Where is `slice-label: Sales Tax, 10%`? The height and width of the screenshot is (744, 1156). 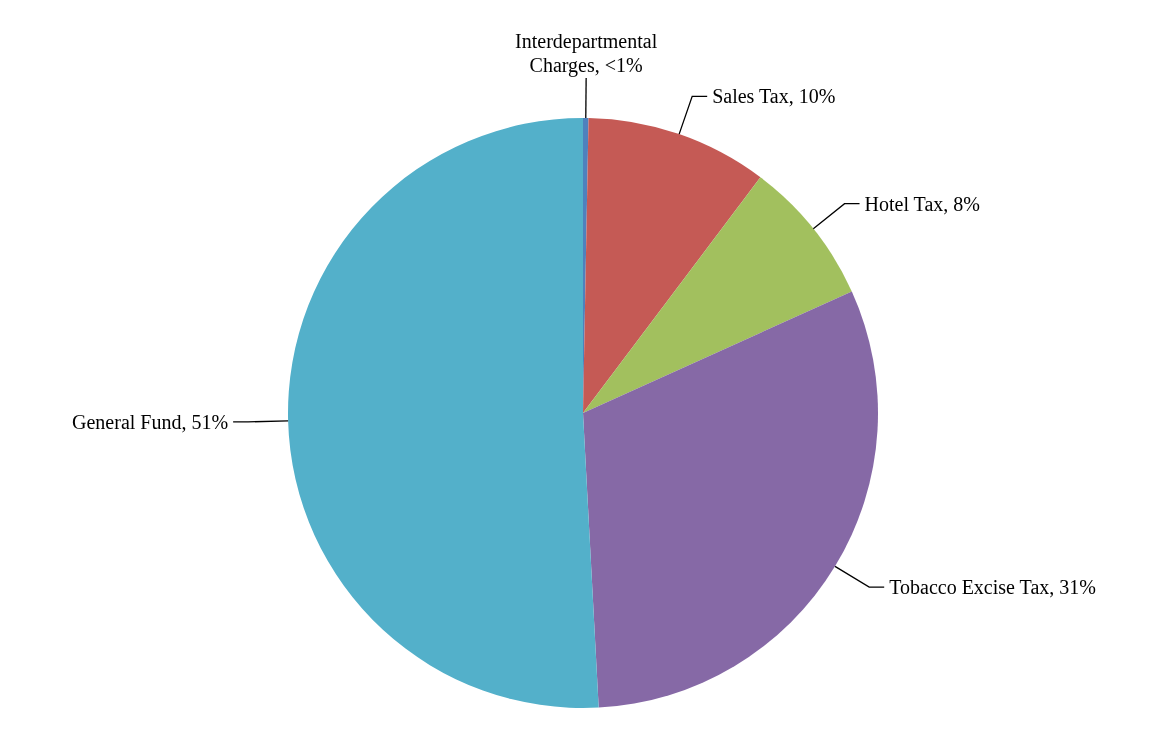
slice-label: Sales Tax, 10% is located at coordinates (774, 96).